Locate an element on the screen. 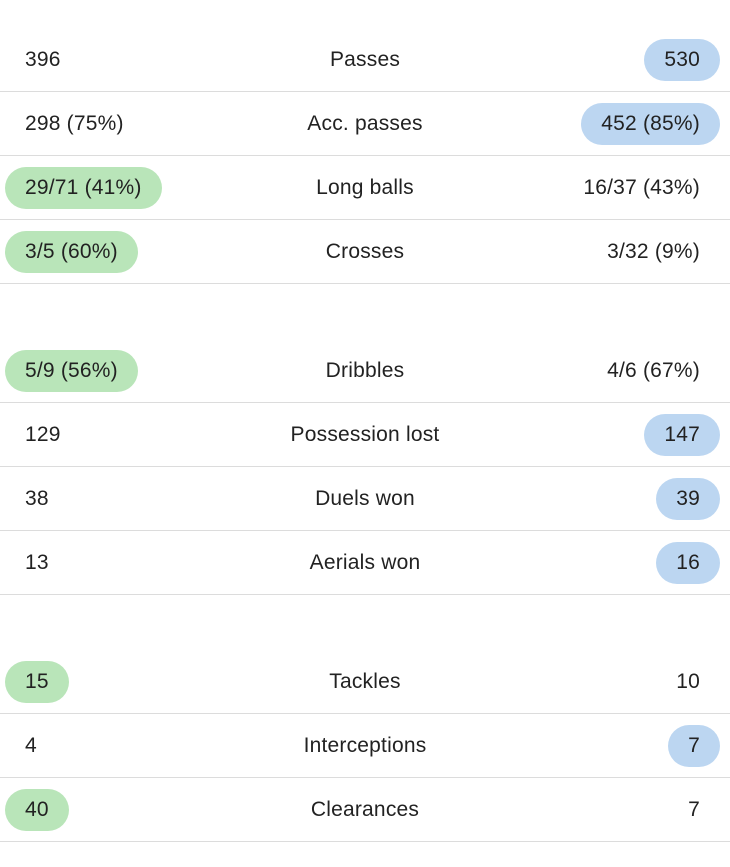  home-value: 15 is located at coordinates (37, 681).